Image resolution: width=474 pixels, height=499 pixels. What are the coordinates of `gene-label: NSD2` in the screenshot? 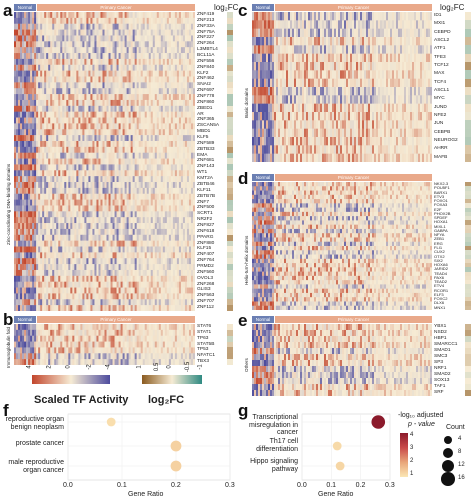 It's located at (440, 332).